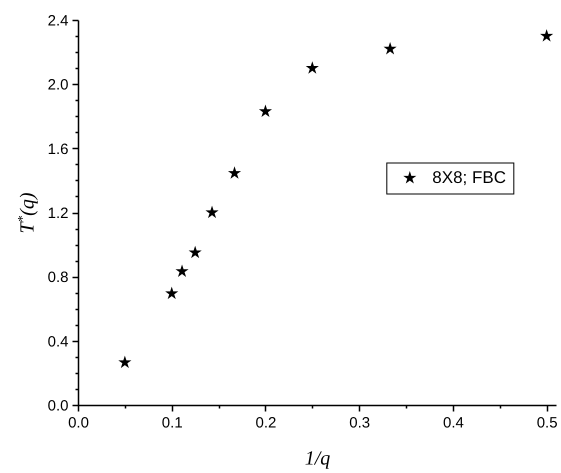  What do you see at coordinates (547, 423) in the screenshot?
I see `x-tick-label: 0.5` at bounding box center [547, 423].